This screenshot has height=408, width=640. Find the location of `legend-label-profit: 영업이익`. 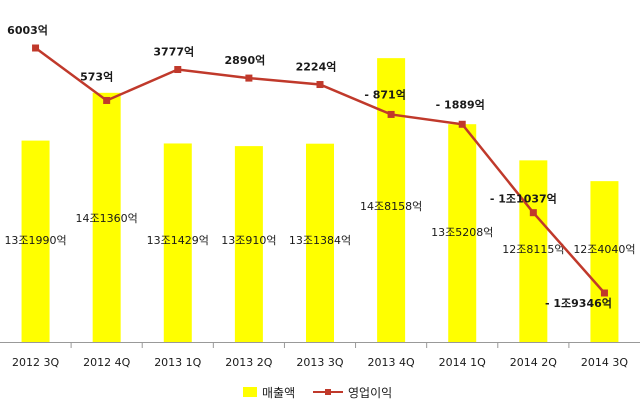

legend-label-profit: 영업이익 is located at coordinates (370, 393).